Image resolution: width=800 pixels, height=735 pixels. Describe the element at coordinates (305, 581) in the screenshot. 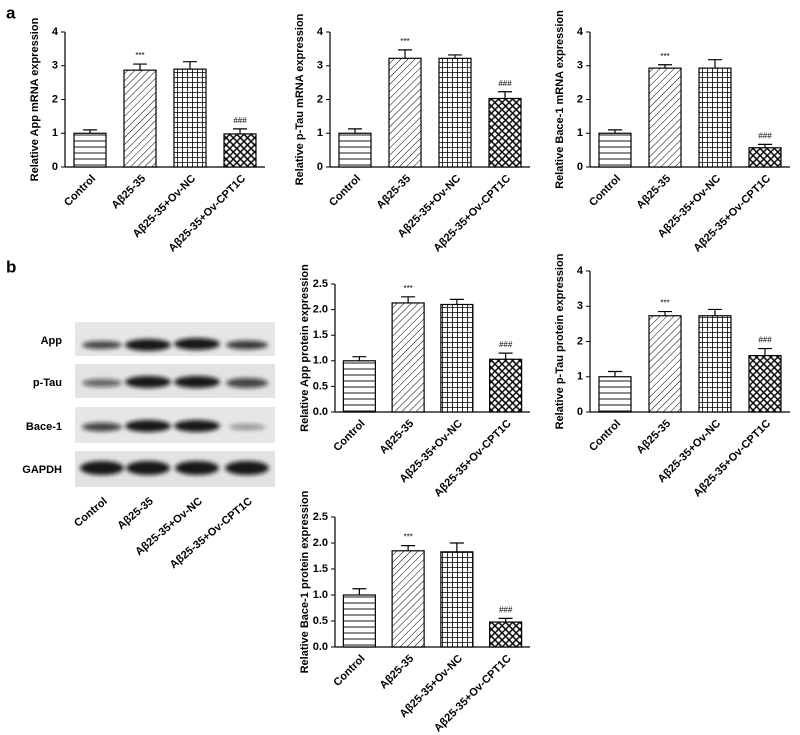

I see `y-axis-label: Relative Bace-1 protein expression` at that location.